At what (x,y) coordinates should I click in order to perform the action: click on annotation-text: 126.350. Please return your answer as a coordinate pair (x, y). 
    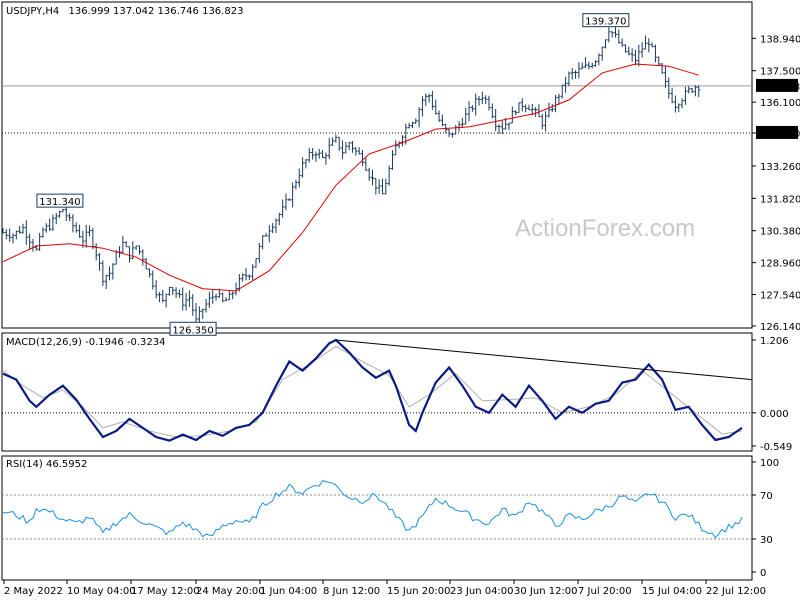
    Looking at the image, I should click on (192, 330).